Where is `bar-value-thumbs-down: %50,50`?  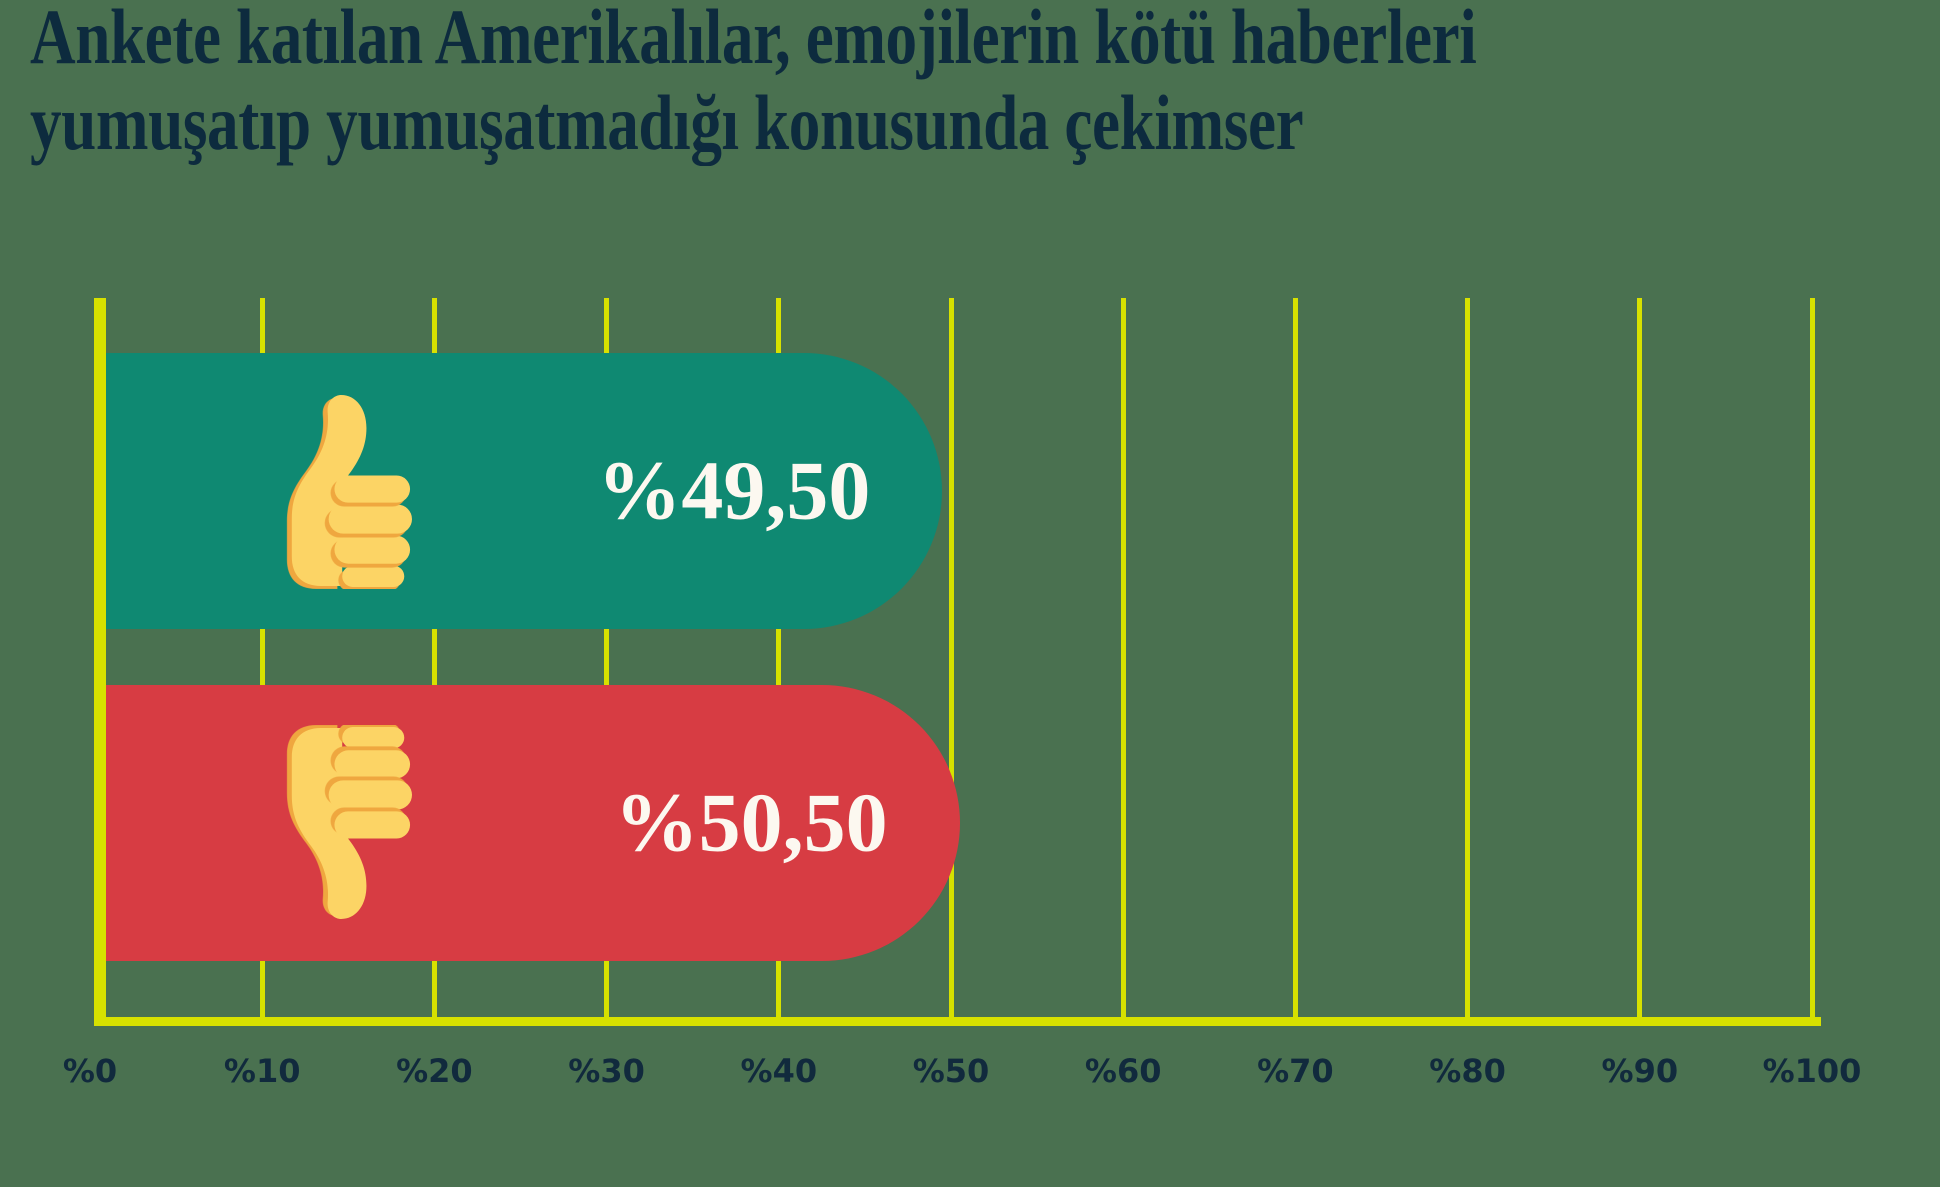
bar-value-thumbs-down: %50,50 is located at coordinates (751, 823).